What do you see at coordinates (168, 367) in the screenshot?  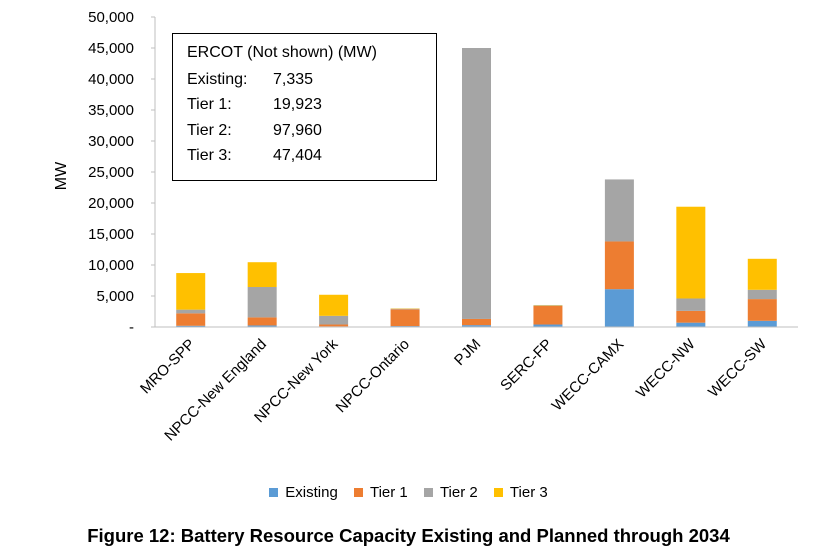 I see `x-tick-label: MRO-SPP` at bounding box center [168, 367].